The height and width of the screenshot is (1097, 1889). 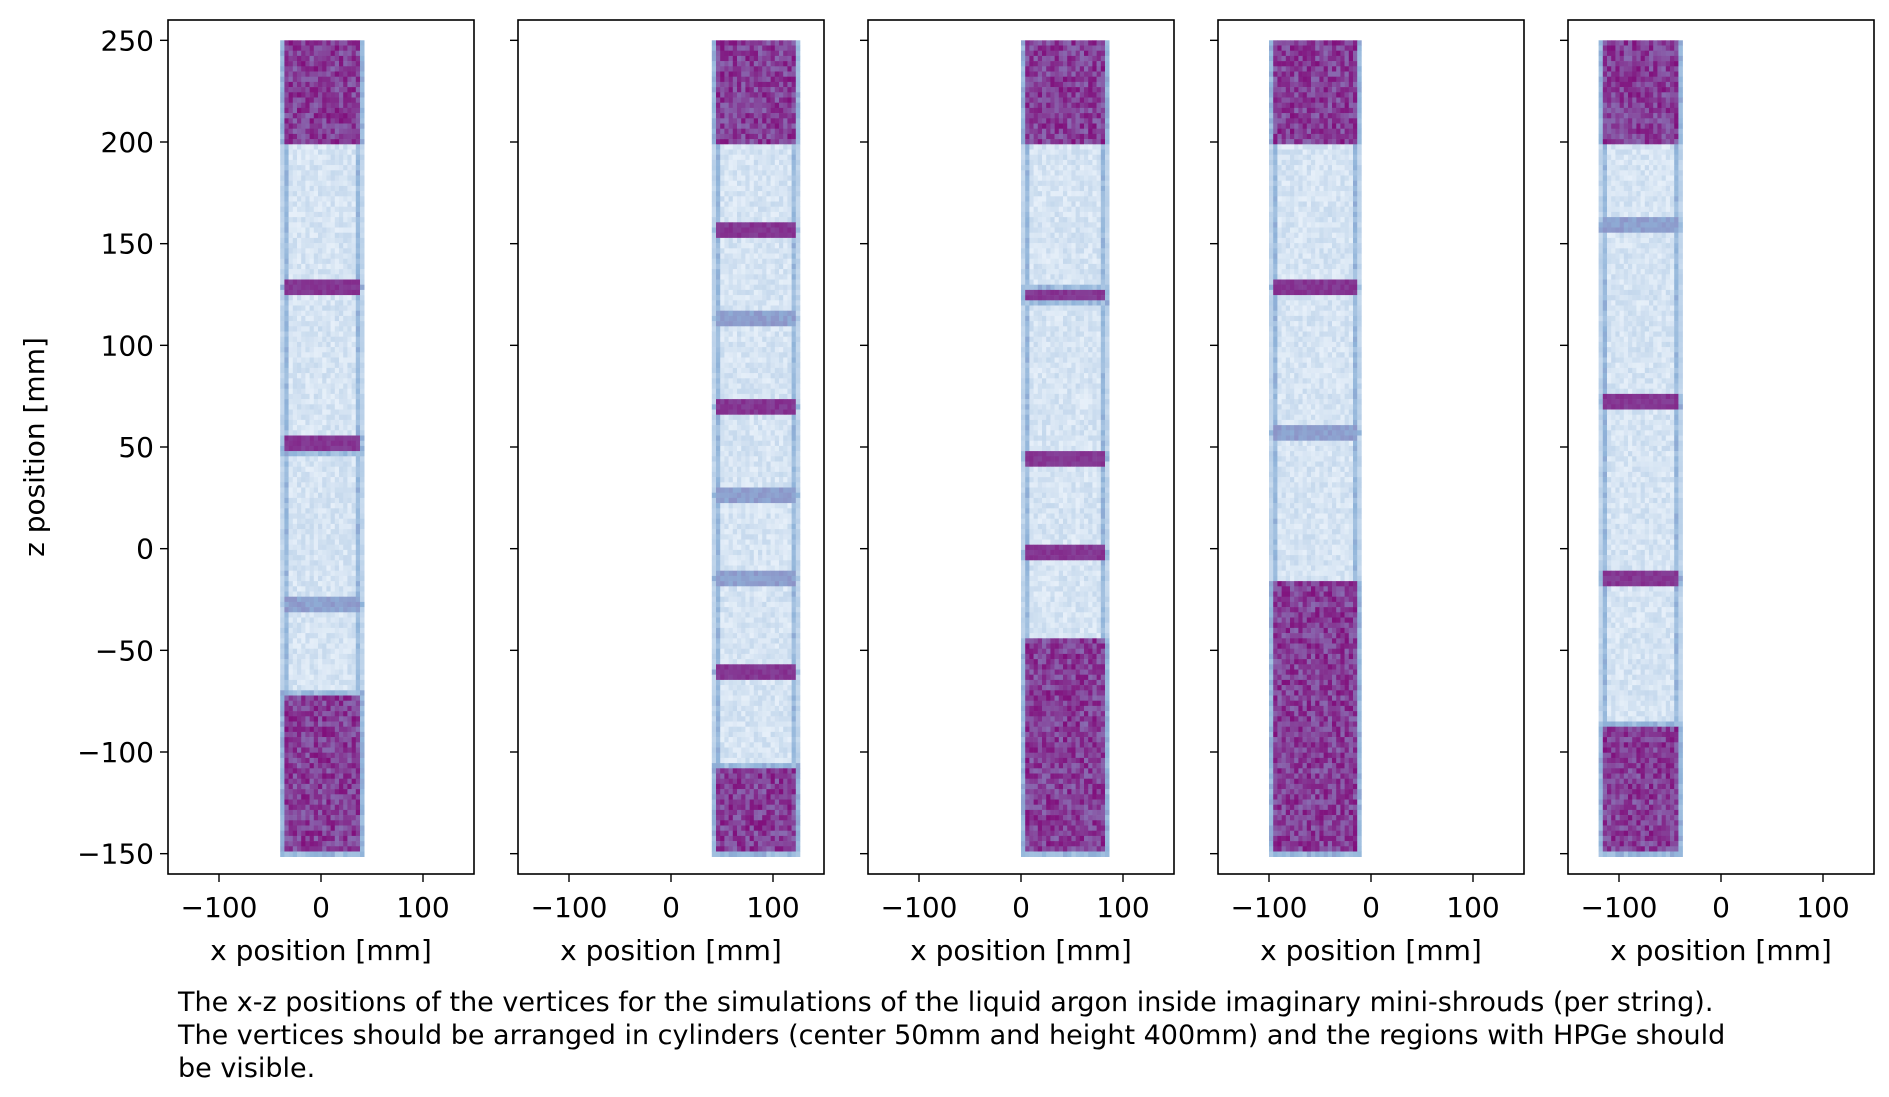 What do you see at coordinates (127, 345) in the screenshot?
I see `y-tick-label: 100` at bounding box center [127, 345].